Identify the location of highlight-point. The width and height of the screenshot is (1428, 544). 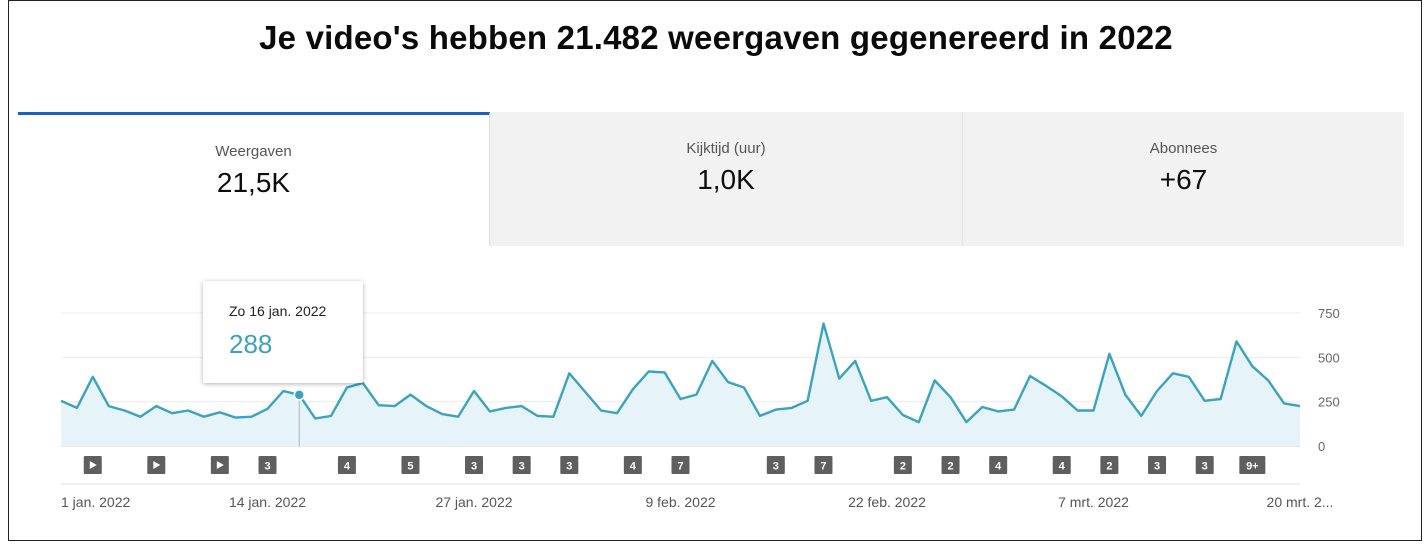
(299, 395).